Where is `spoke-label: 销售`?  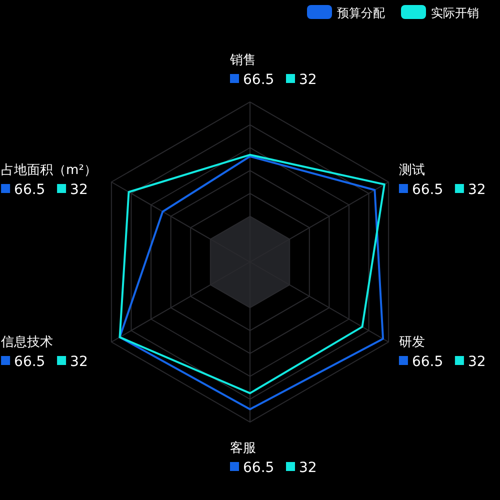 spoke-label: 销售 is located at coordinates (242, 60).